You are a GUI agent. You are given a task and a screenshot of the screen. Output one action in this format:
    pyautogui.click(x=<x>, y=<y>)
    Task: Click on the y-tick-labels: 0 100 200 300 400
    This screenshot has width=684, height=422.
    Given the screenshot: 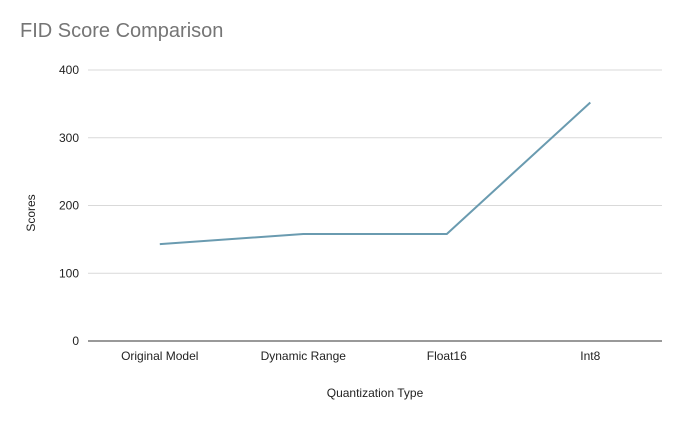 What is the action you would take?
    pyautogui.click(x=69, y=205)
    